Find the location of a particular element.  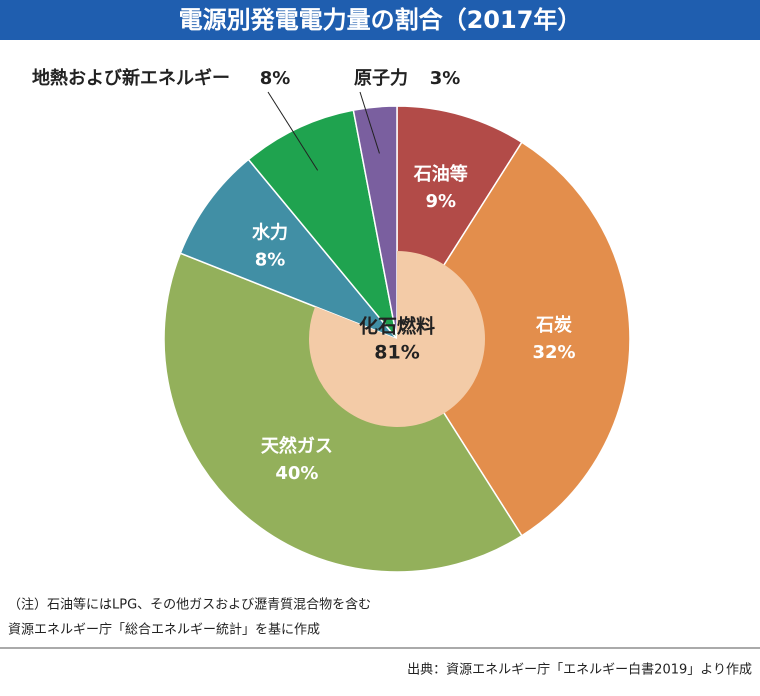

source: 出典：資源エネルギー庁「エネルギー白書2019」より作成 is located at coordinates (579, 670).